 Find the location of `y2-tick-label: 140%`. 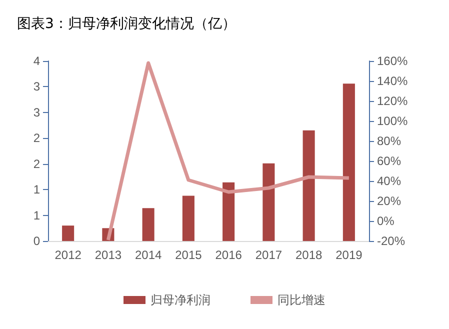

y2-tick-label: 140% is located at coordinates (392, 81).